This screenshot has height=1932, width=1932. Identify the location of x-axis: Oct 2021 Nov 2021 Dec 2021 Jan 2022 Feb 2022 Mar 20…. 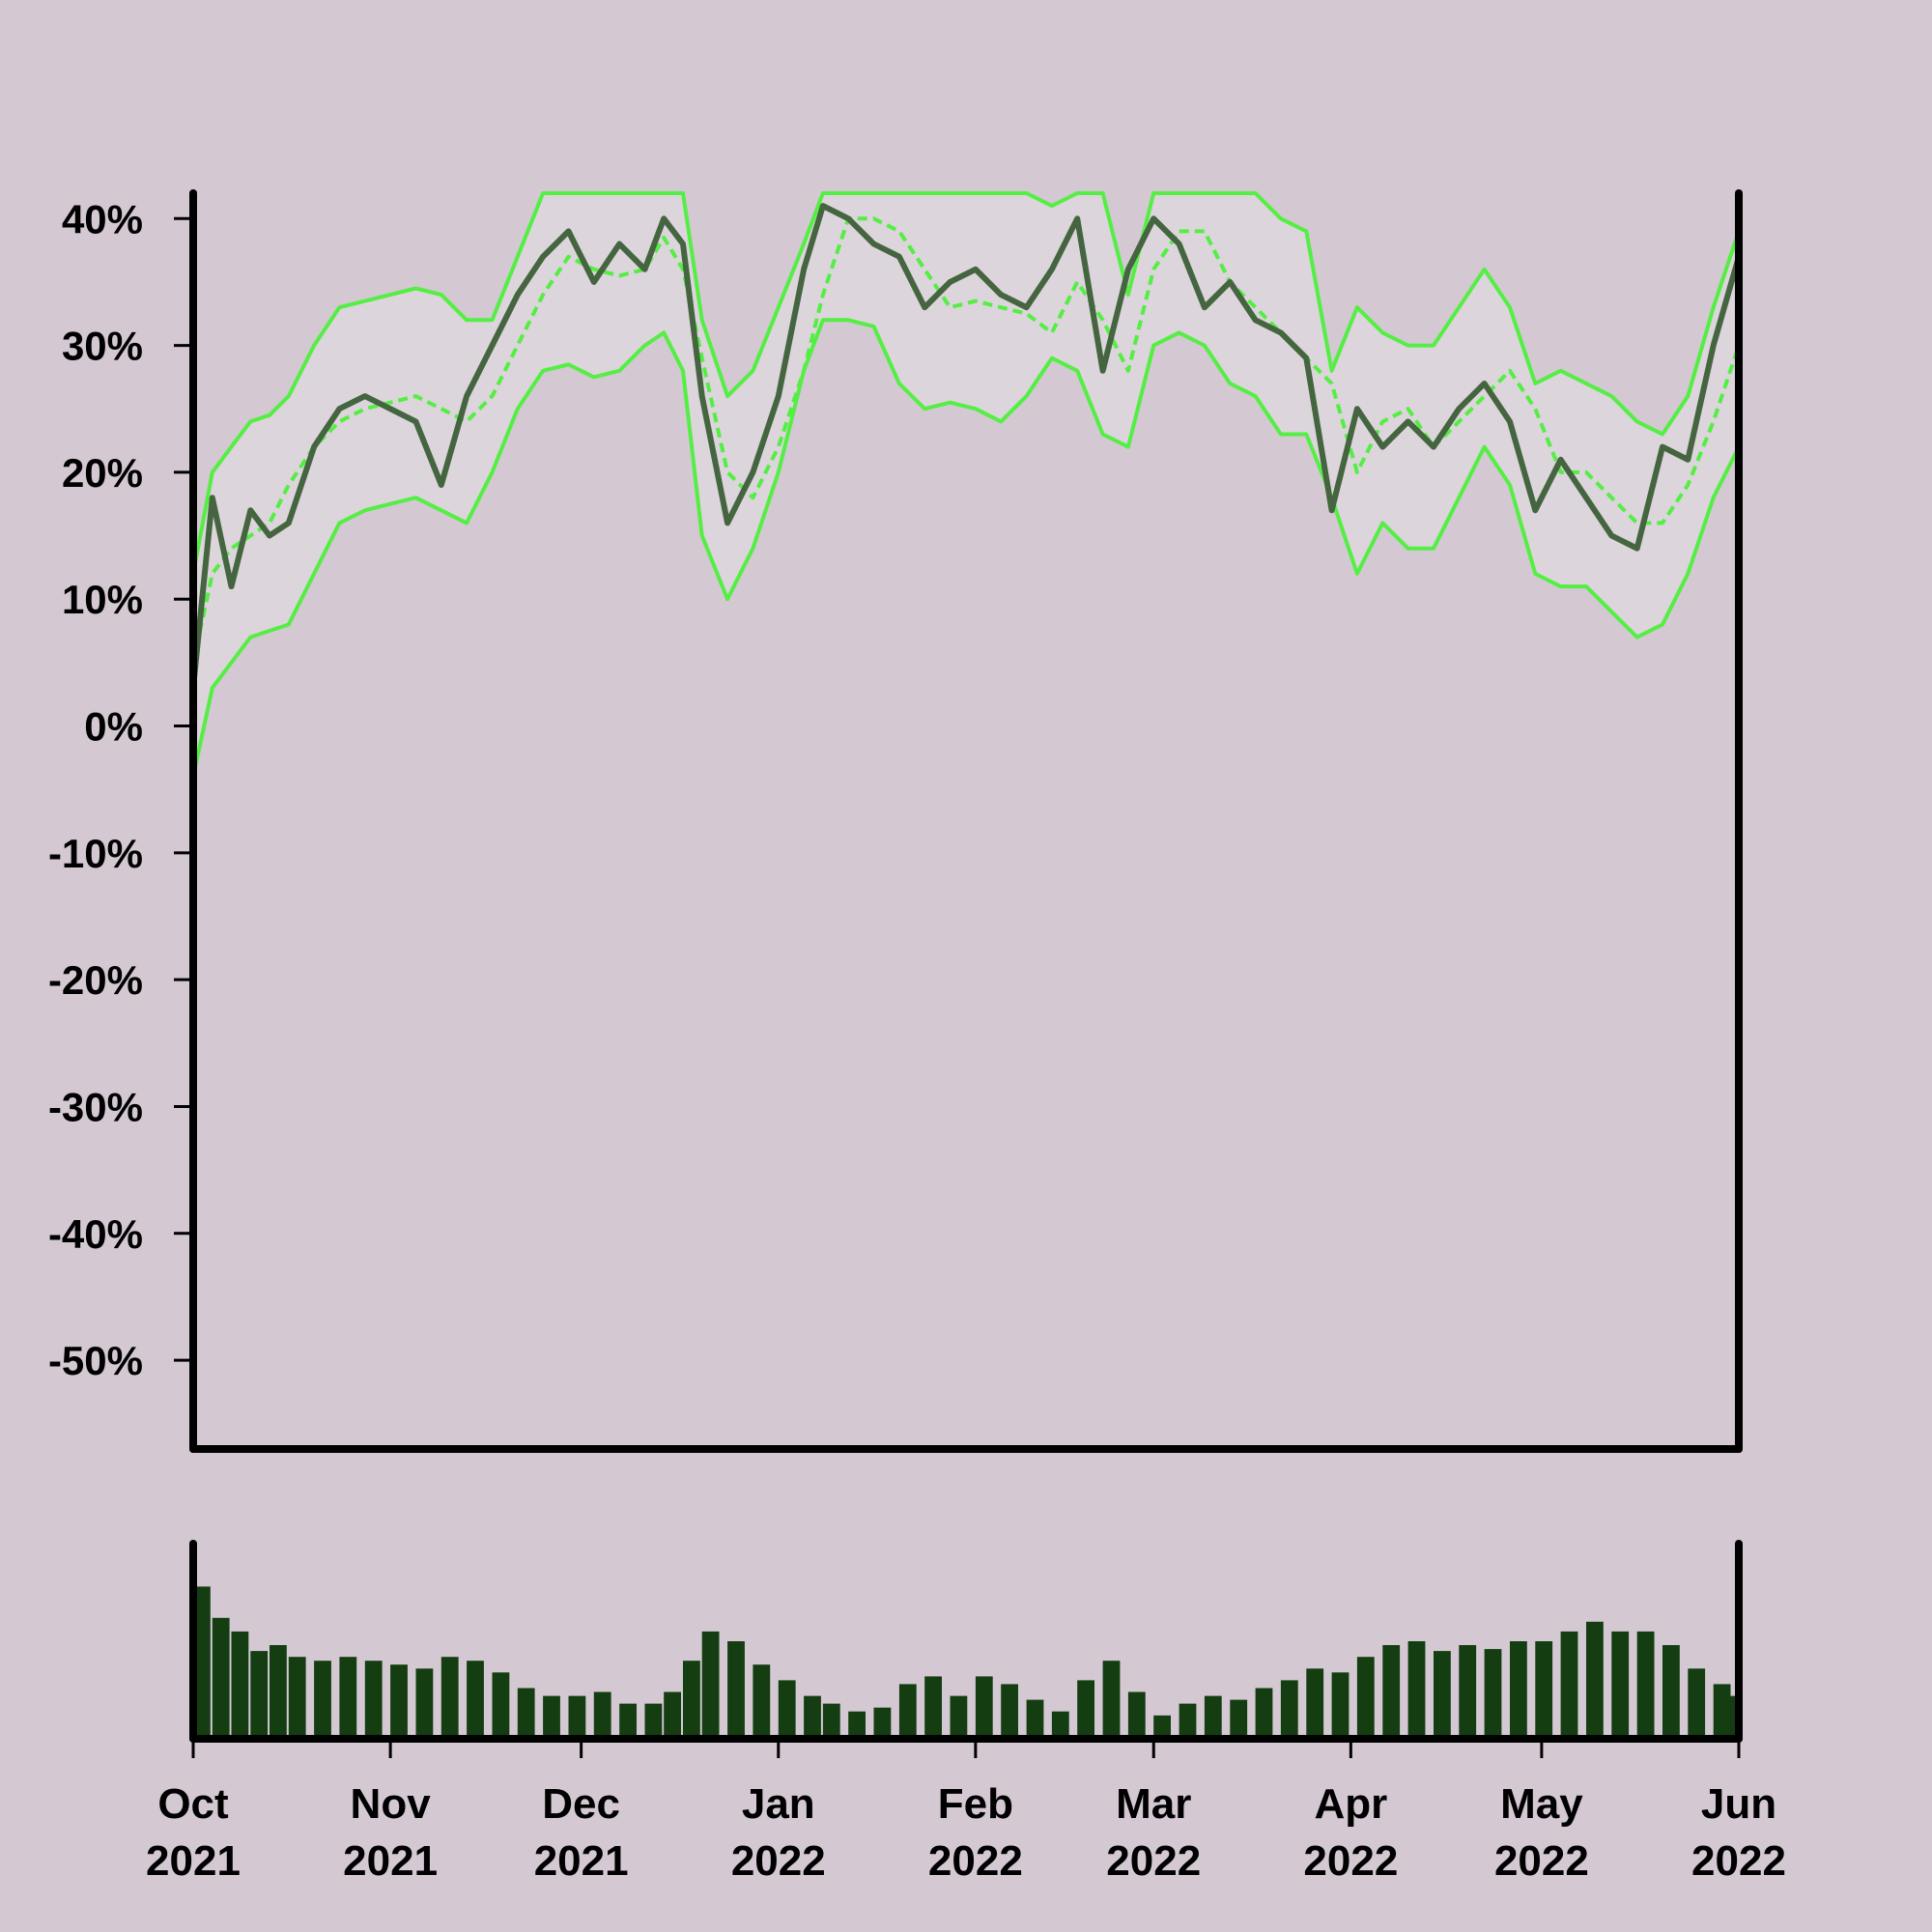
(966, 1812).